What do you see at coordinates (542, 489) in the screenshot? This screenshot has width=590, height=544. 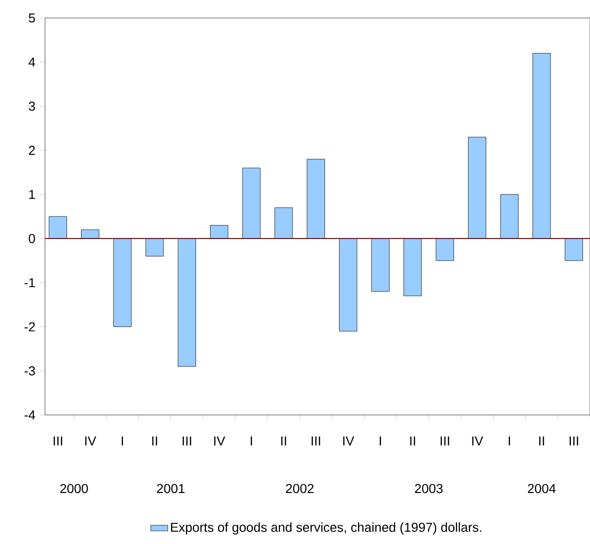 I see `text: 2004` at bounding box center [542, 489].